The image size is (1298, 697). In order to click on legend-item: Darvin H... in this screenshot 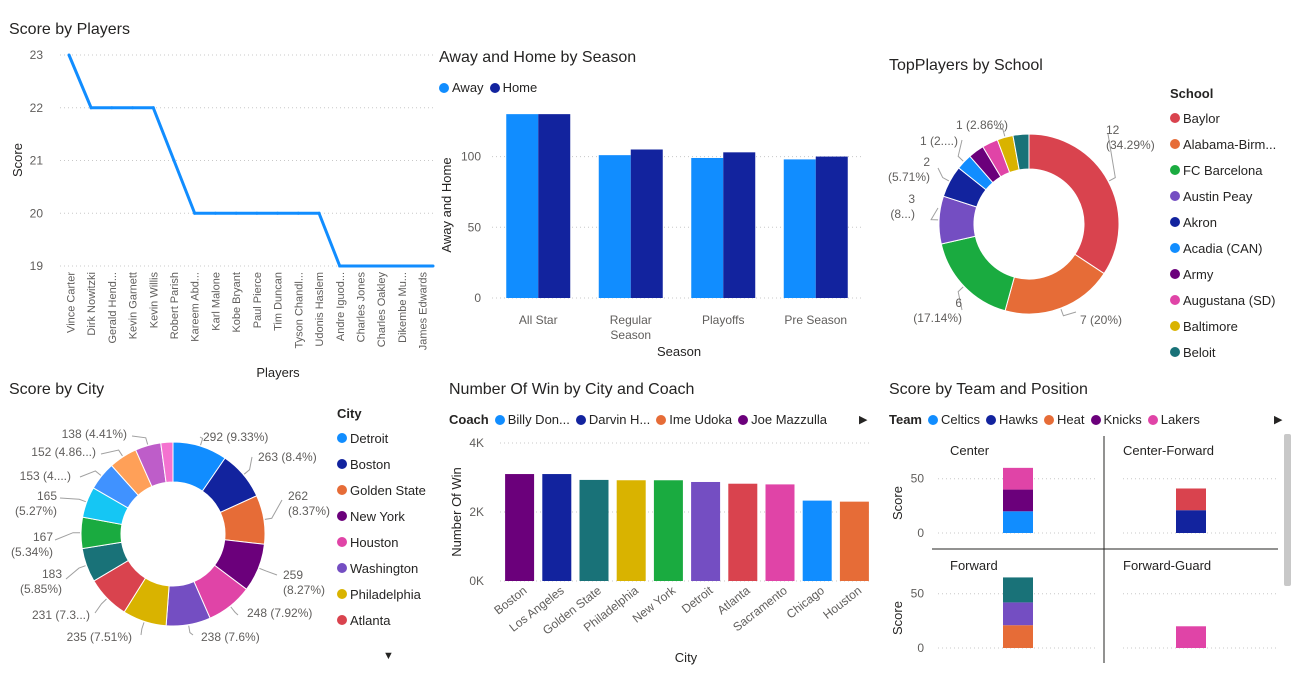, I will do `click(612, 419)`.